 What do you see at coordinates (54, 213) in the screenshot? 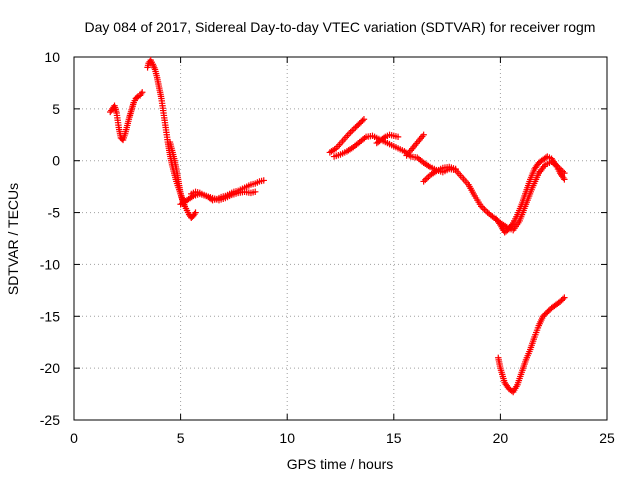
I see `y-tick-label: -5` at bounding box center [54, 213].